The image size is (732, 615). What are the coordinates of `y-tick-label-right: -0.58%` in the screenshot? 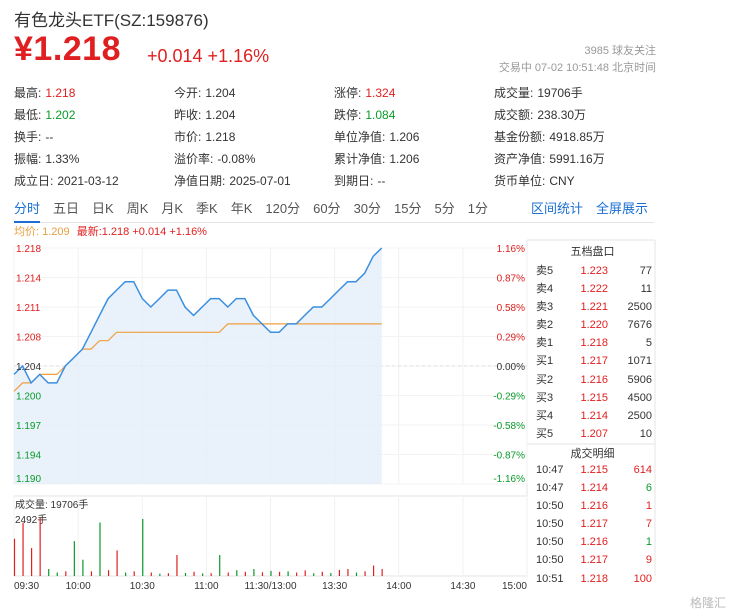 It's located at (509, 426).